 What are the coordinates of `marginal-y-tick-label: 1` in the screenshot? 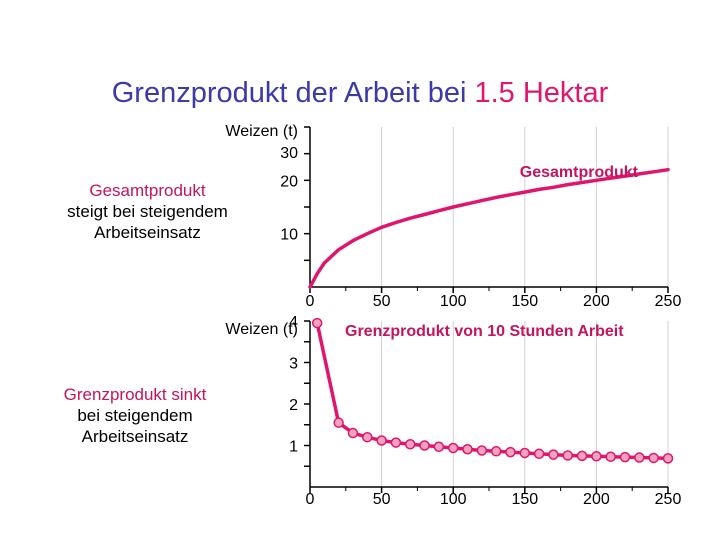 It's located at (293, 447).